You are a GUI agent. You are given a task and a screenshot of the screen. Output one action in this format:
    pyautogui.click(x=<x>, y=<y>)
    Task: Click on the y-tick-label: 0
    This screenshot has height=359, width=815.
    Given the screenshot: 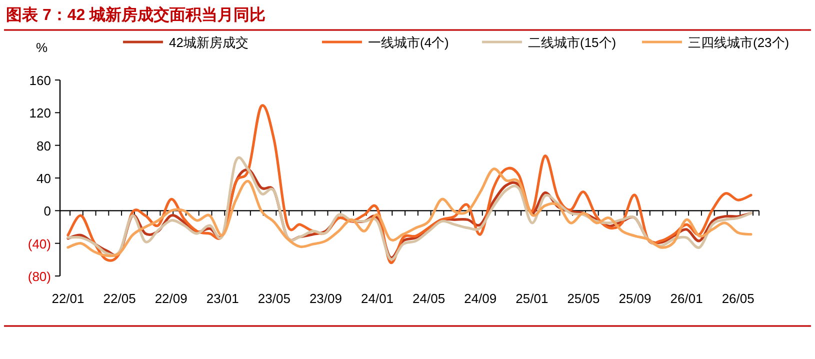 What is the action you would take?
    pyautogui.click(x=47, y=211)
    